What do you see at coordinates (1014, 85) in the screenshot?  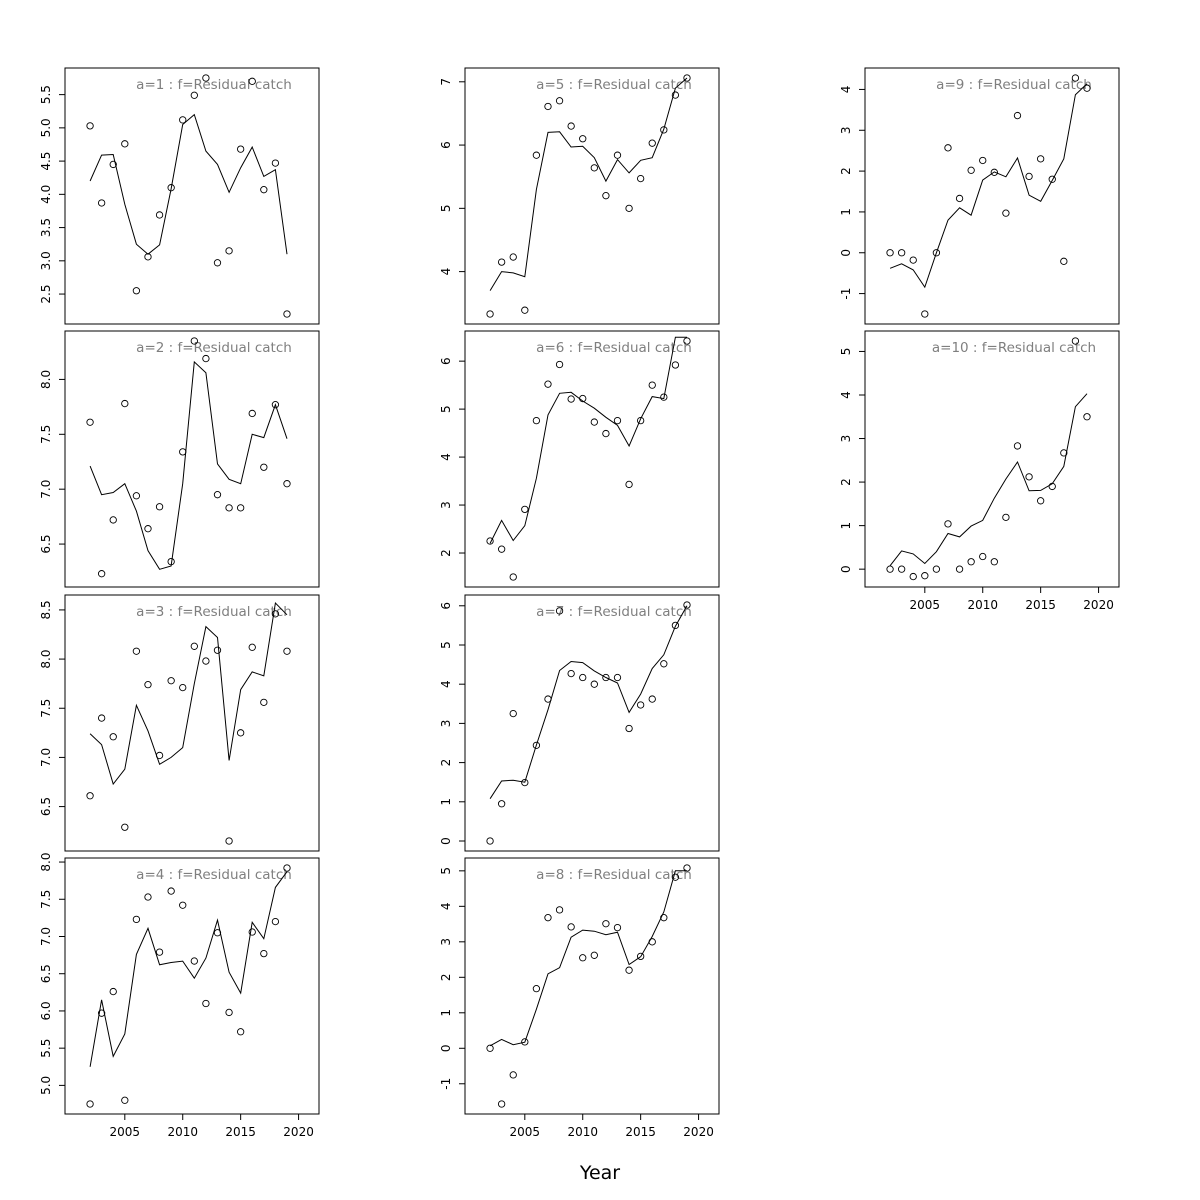 I see `panel-title: a=9 : f=Residual catch` at bounding box center [1014, 85].